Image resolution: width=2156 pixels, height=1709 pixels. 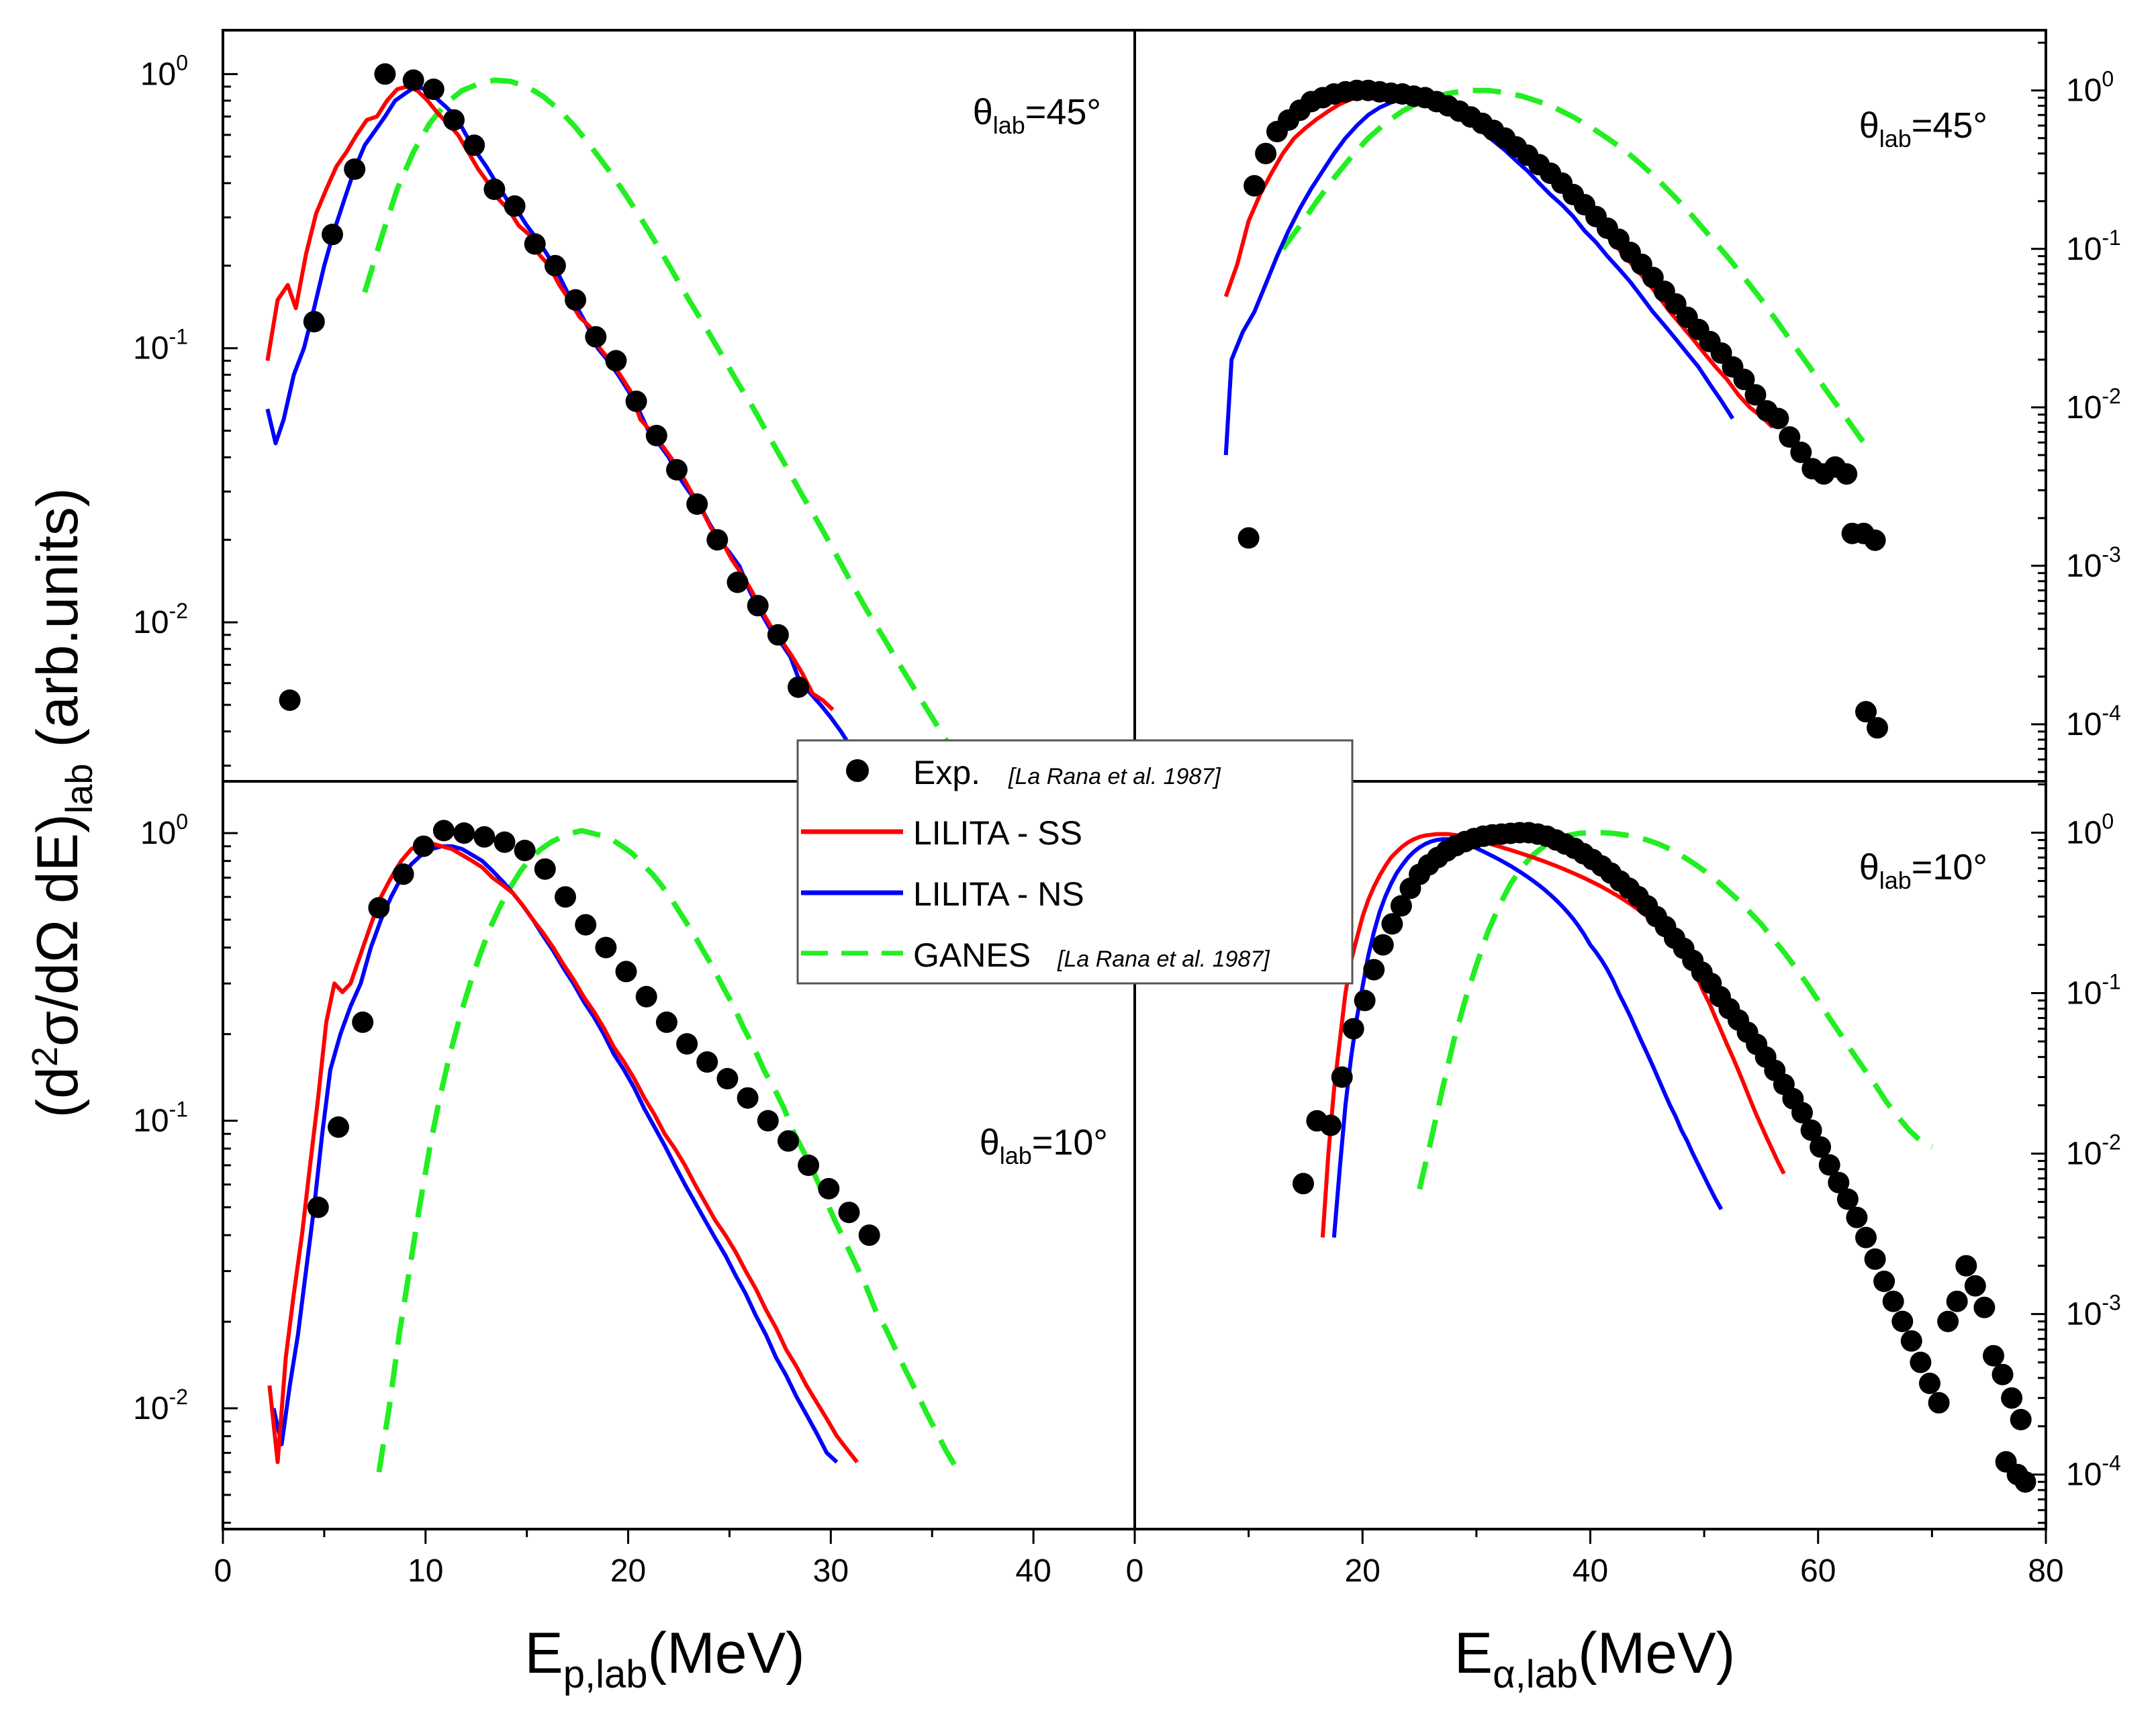 What do you see at coordinates (664, 1659) in the screenshot?
I see `x-axis-label-left: Ep,lab(MeV)` at bounding box center [664, 1659].